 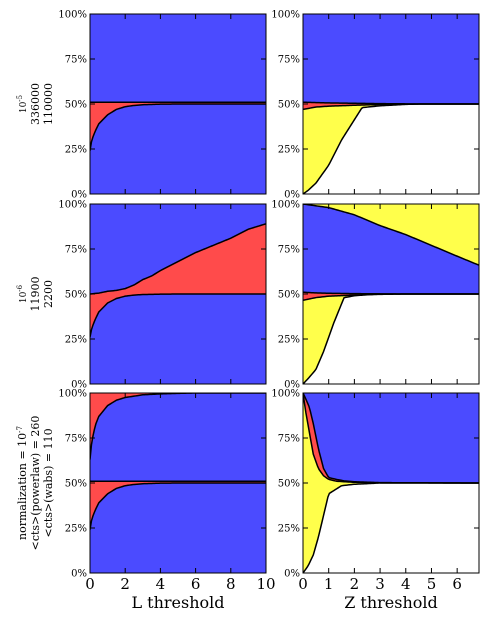 I want to click on panel-r2-c1: 0% 25% 50% 75% 100%, so click(x=162, y=295).